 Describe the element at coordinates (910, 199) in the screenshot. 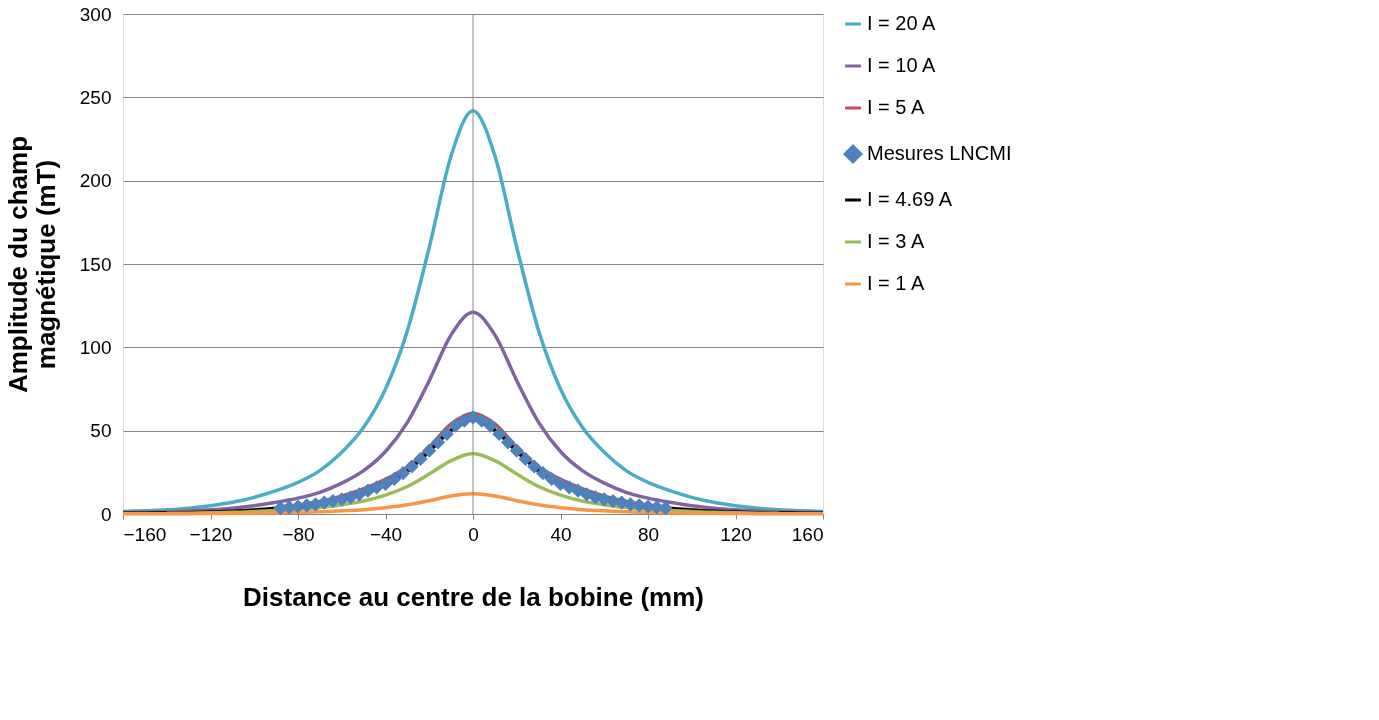

I see `legend-label: I = 4.69 A` at that location.